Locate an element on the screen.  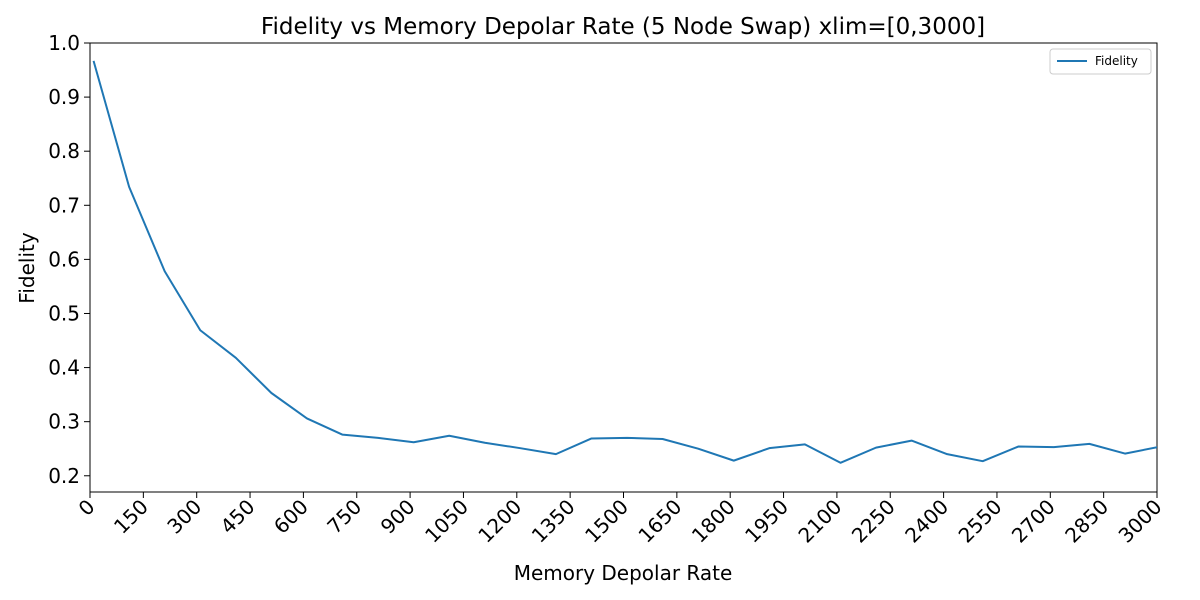
x-tick-label: 1350 is located at coordinates (553, 521).